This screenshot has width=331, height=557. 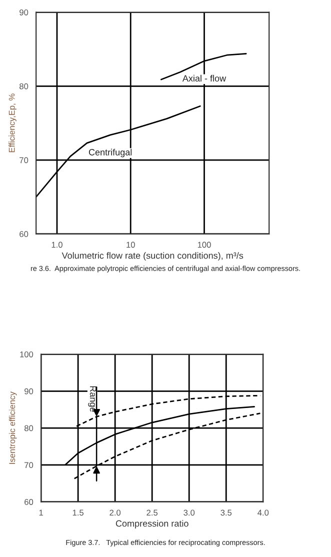 I want to click on x-tick-label: 100, so click(x=204, y=245).